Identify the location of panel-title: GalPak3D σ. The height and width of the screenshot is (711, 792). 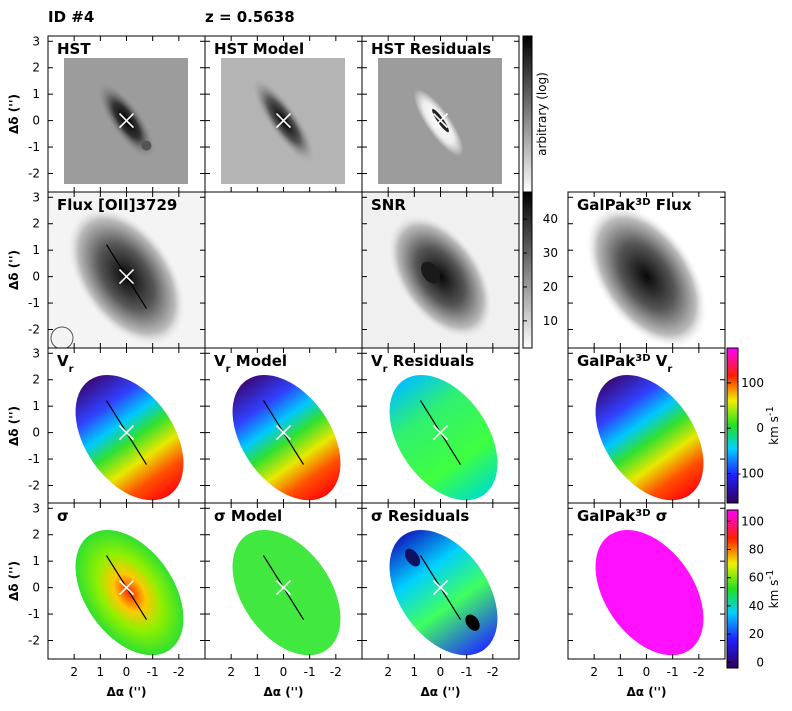
(622, 516).